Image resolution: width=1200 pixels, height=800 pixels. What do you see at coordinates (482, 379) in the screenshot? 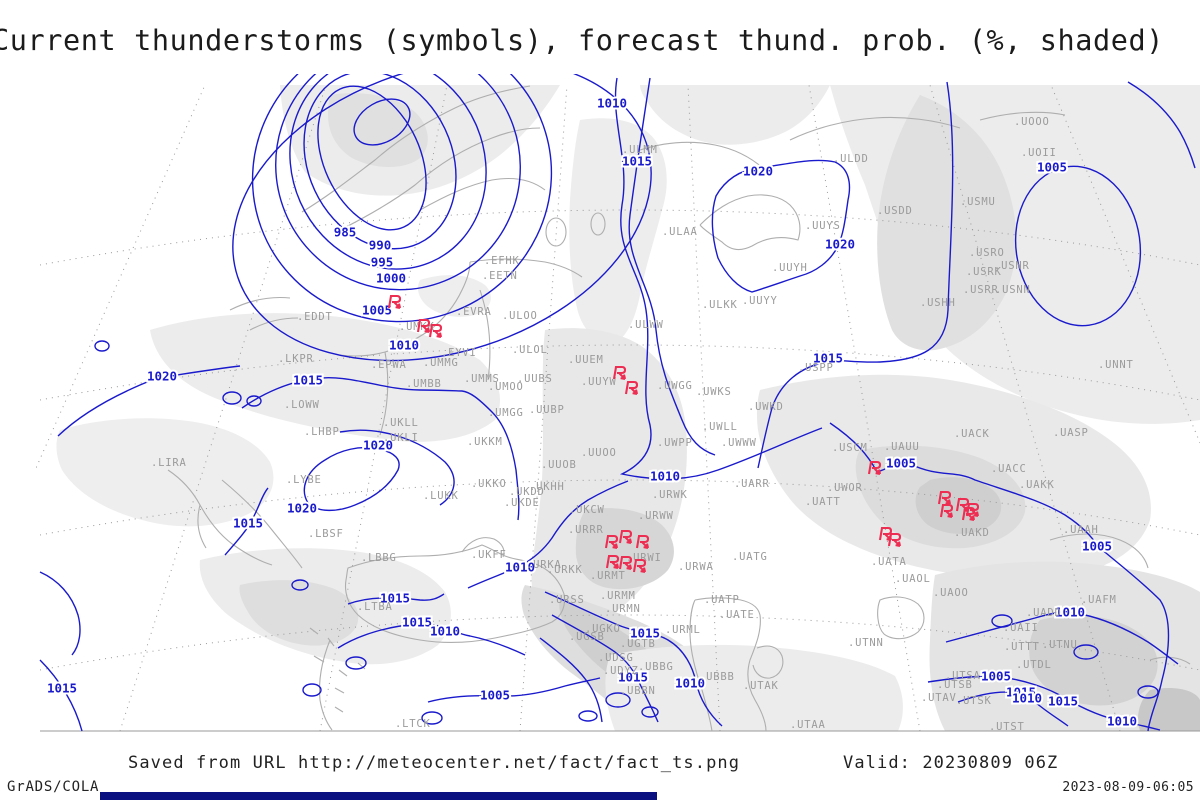
I see `station-label: .UMMS` at bounding box center [482, 379].